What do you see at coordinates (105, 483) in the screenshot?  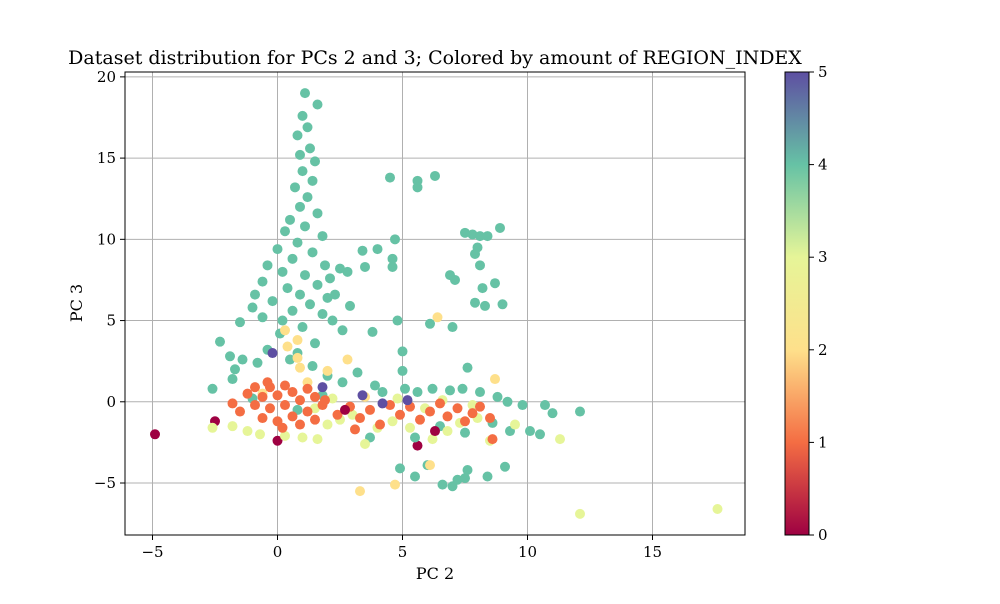 I see `y-tick-label: −5` at bounding box center [105, 483].